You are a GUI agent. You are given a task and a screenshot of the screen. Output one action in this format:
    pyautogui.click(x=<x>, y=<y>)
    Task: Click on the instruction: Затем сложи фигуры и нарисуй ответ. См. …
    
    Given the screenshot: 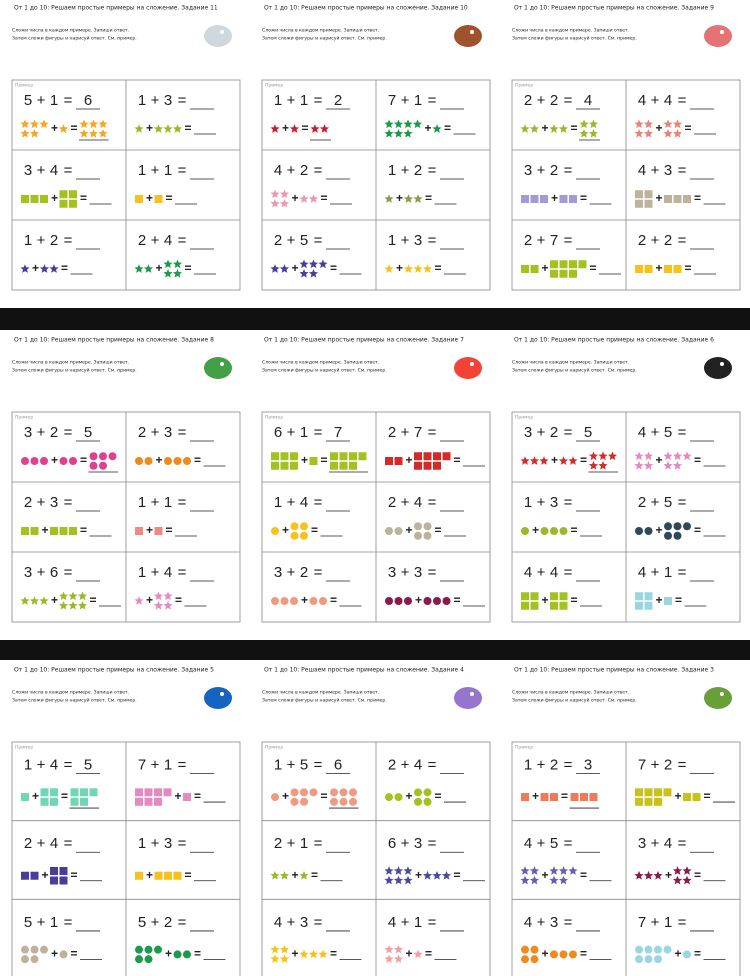 What is the action you would take?
    pyautogui.click(x=574, y=700)
    